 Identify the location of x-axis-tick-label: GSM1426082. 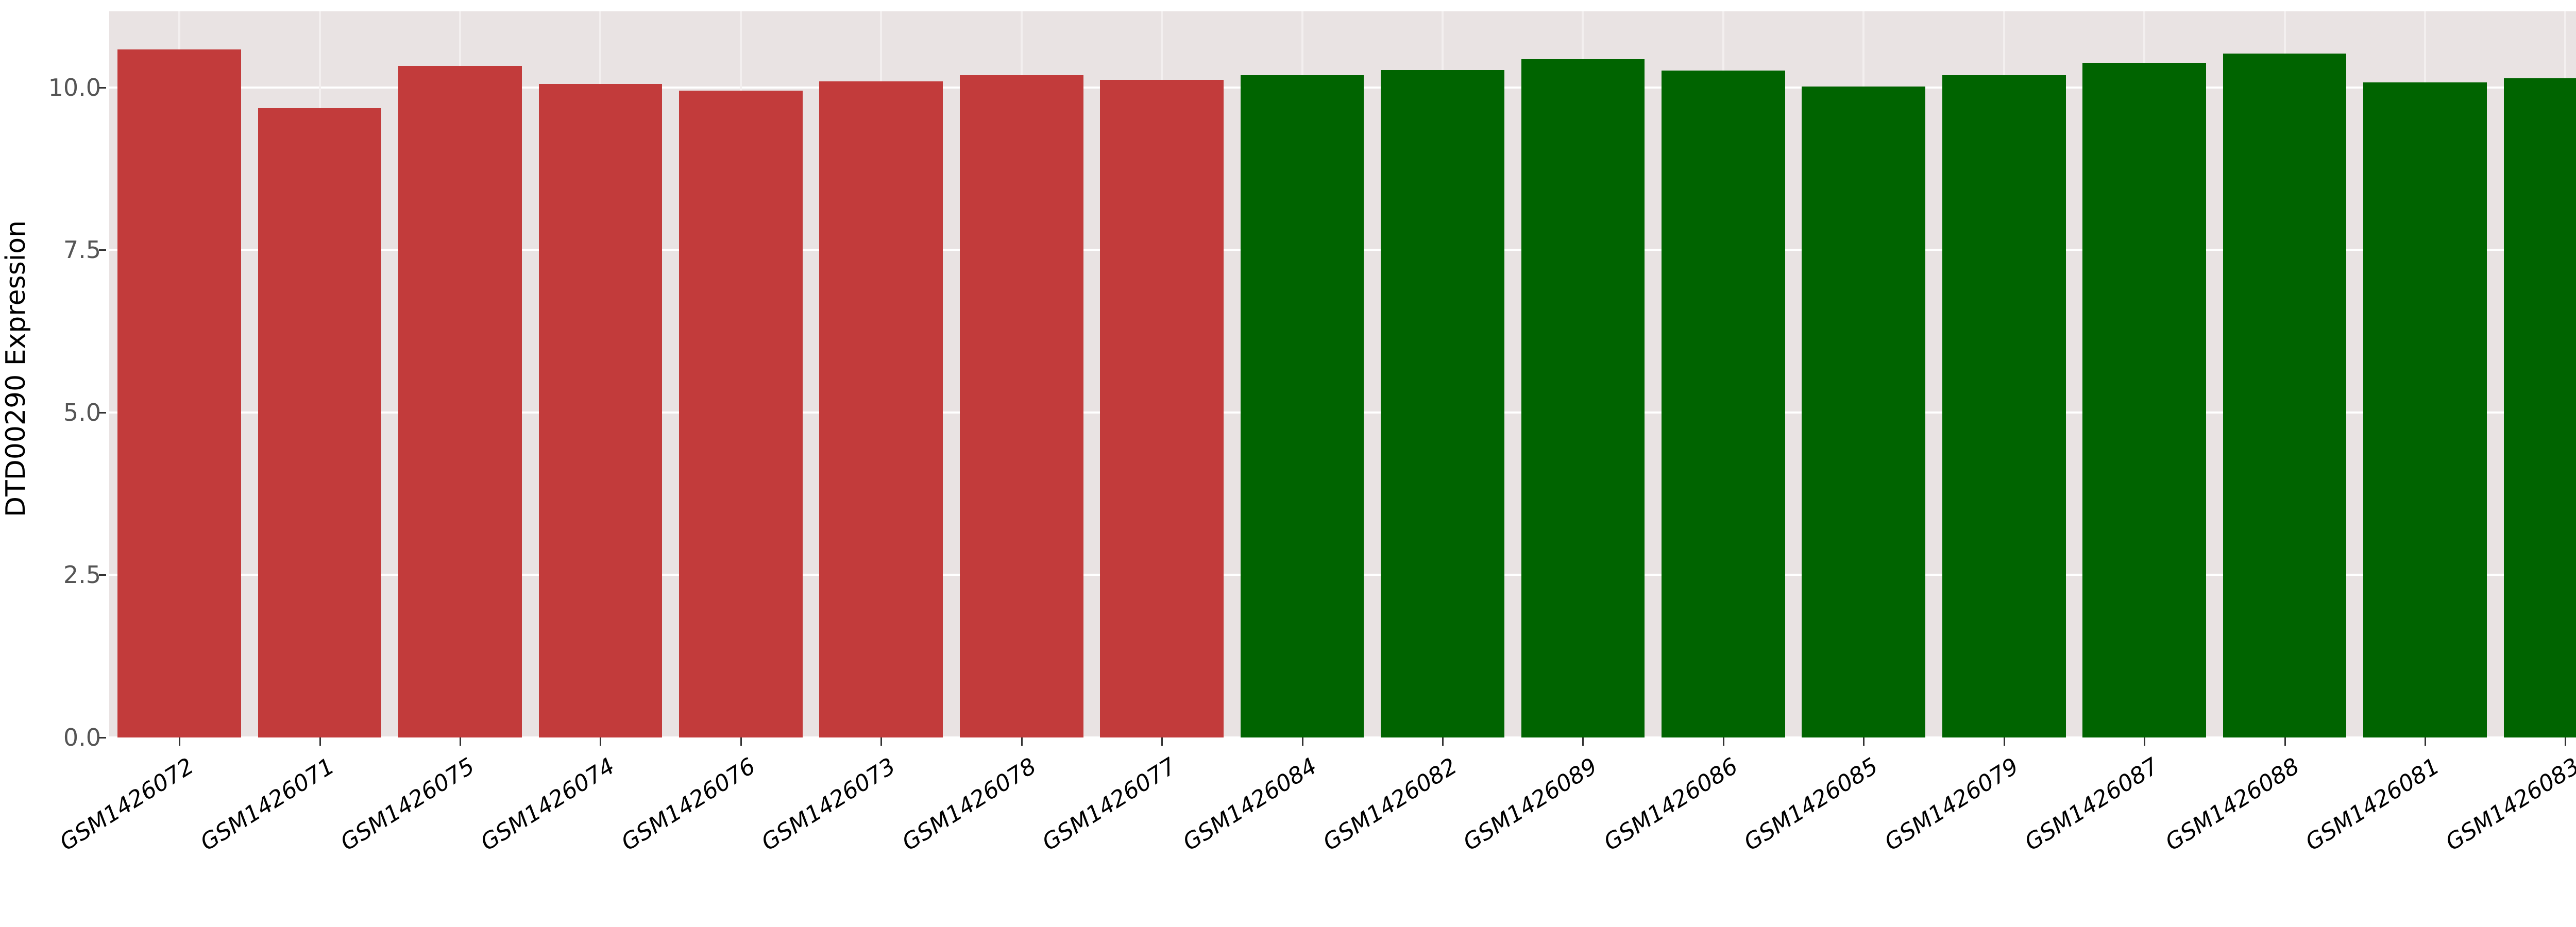
(1390, 805).